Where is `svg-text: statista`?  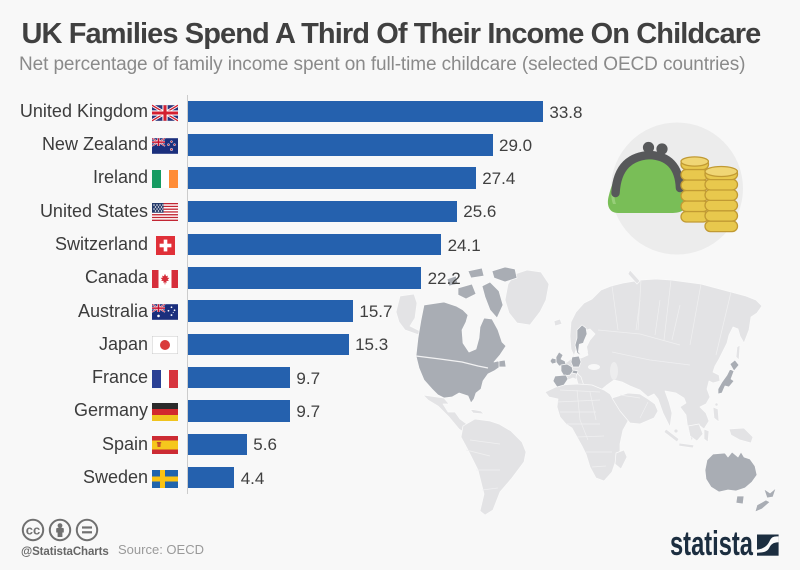 svg-text: statista is located at coordinates (712, 544).